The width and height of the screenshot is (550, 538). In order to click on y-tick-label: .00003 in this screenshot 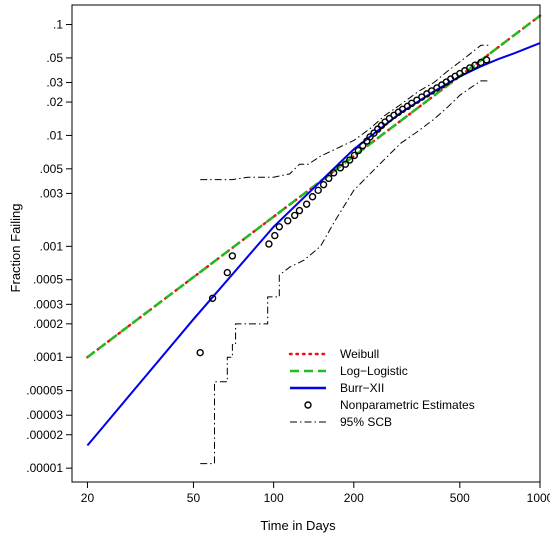, I will do `click(44, 415)`.